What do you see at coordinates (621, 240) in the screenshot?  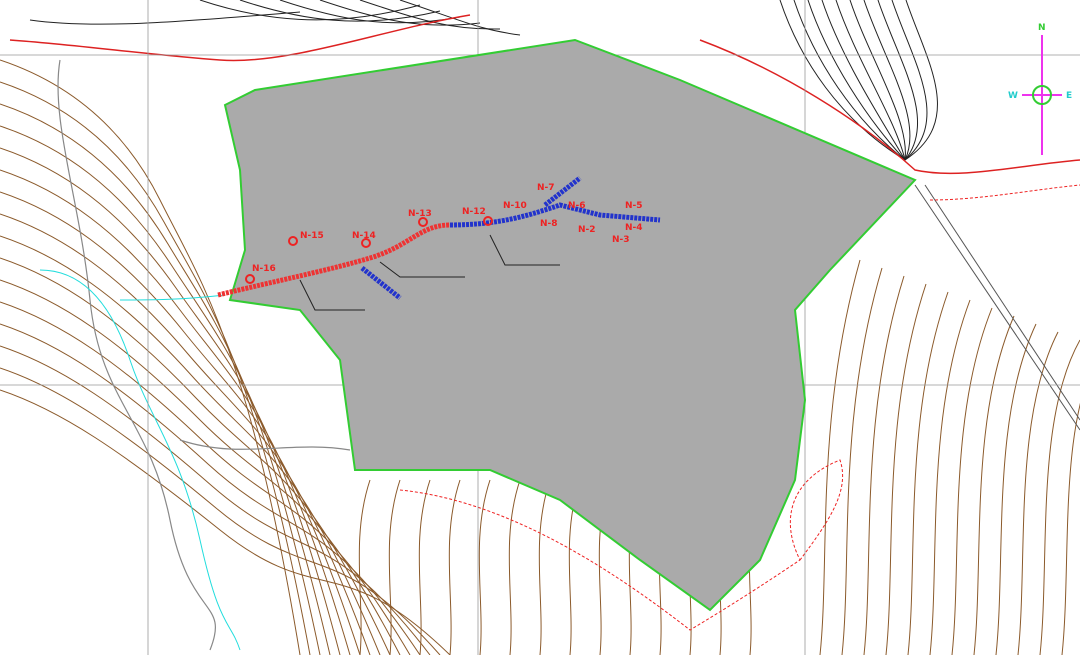 I see `node-label: N-3` at bounding box center [621, 240].